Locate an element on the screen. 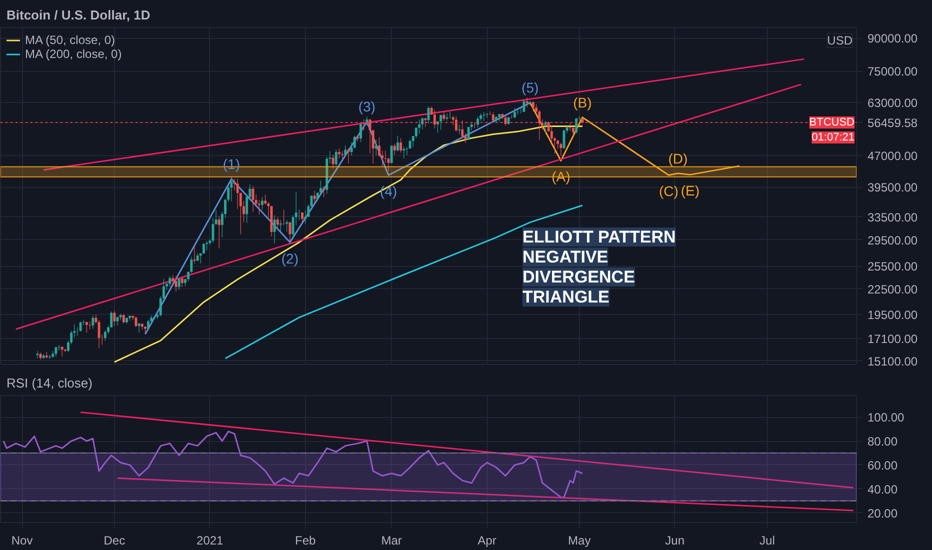 Image resolution: width=932 pixels, height=550 pixels. y-tick-label: 20.00 is located at coordinates (883, 513).